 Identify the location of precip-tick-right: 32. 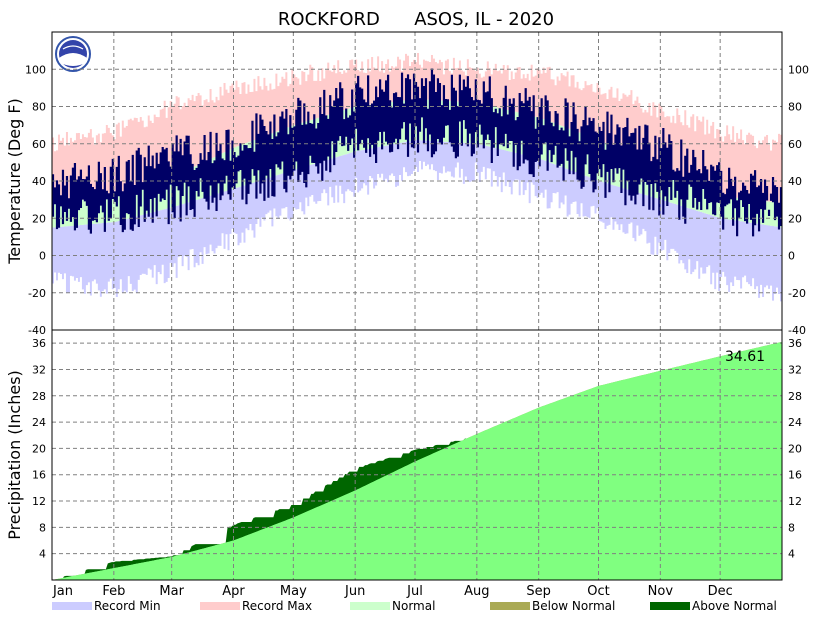
(795, 369).